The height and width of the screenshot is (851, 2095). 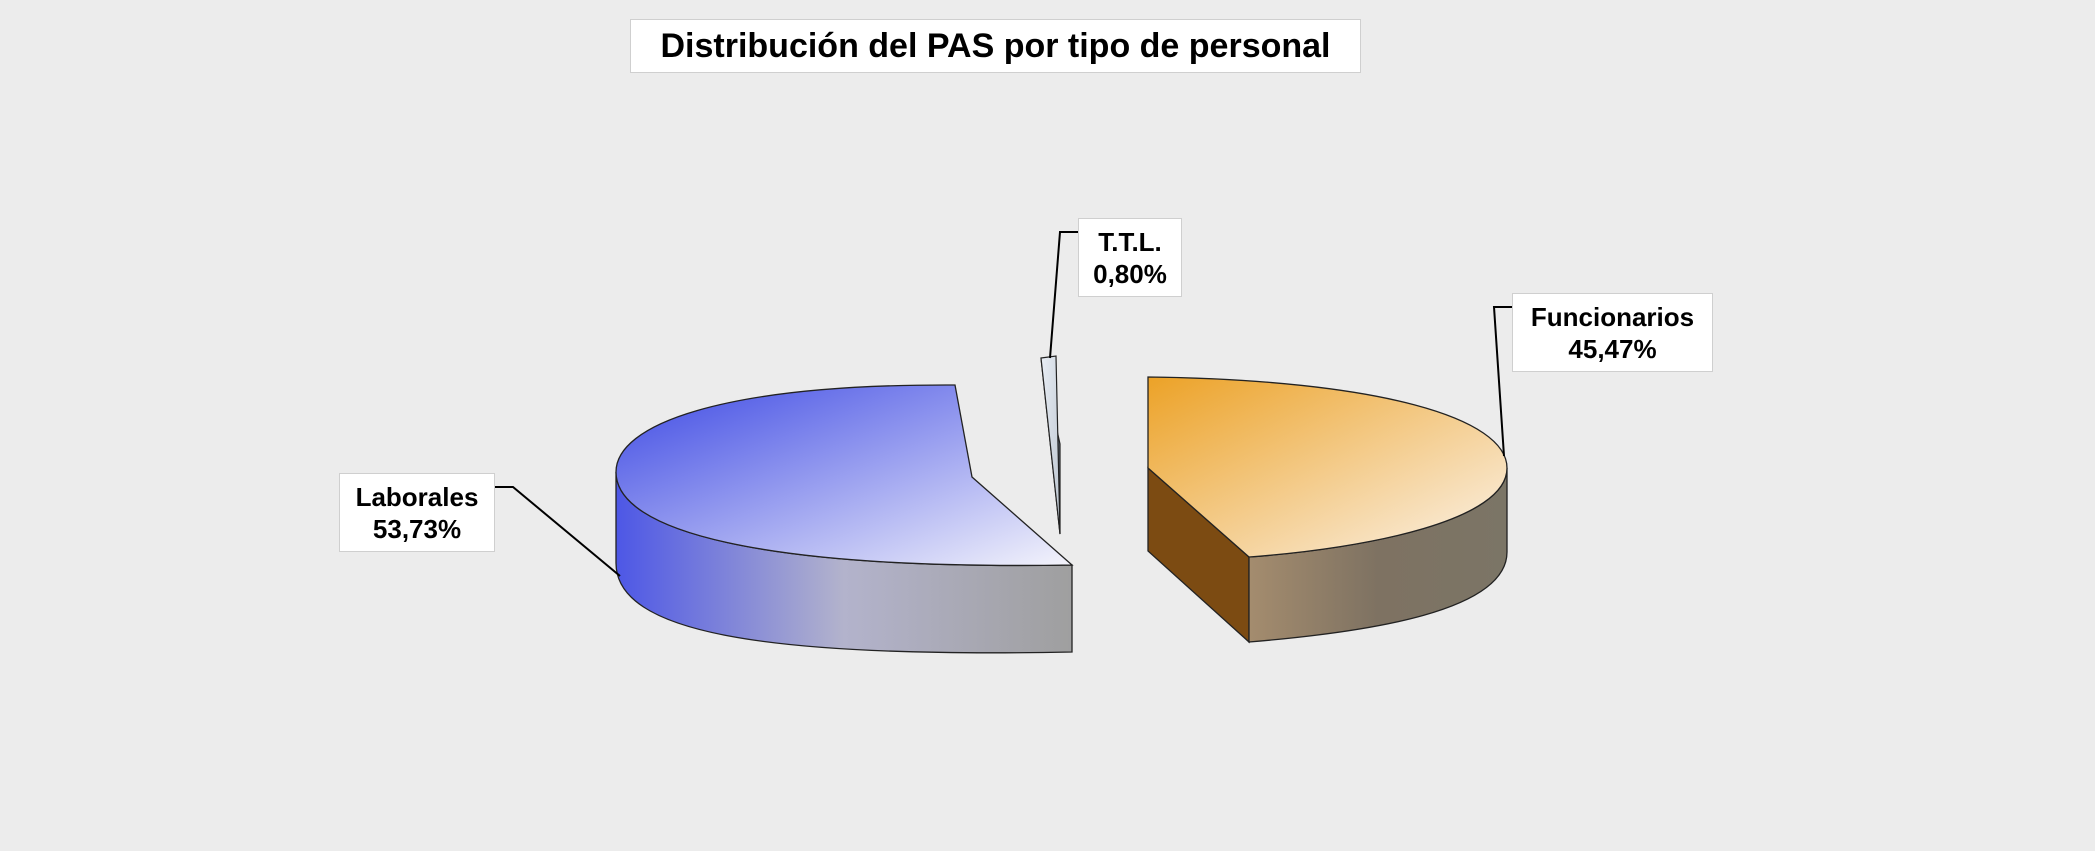 I want to click on pie-slice-funcionarios, so click(x=1327, y=510).